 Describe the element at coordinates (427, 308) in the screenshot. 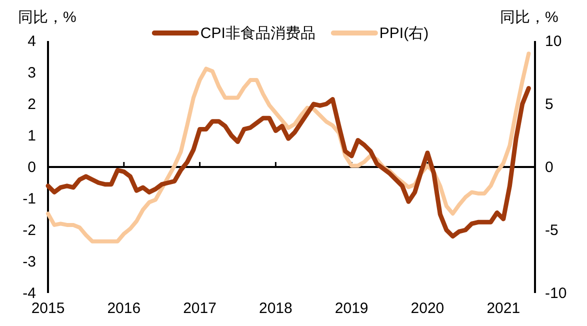

I see `x-tick-label: 2020` at that location.